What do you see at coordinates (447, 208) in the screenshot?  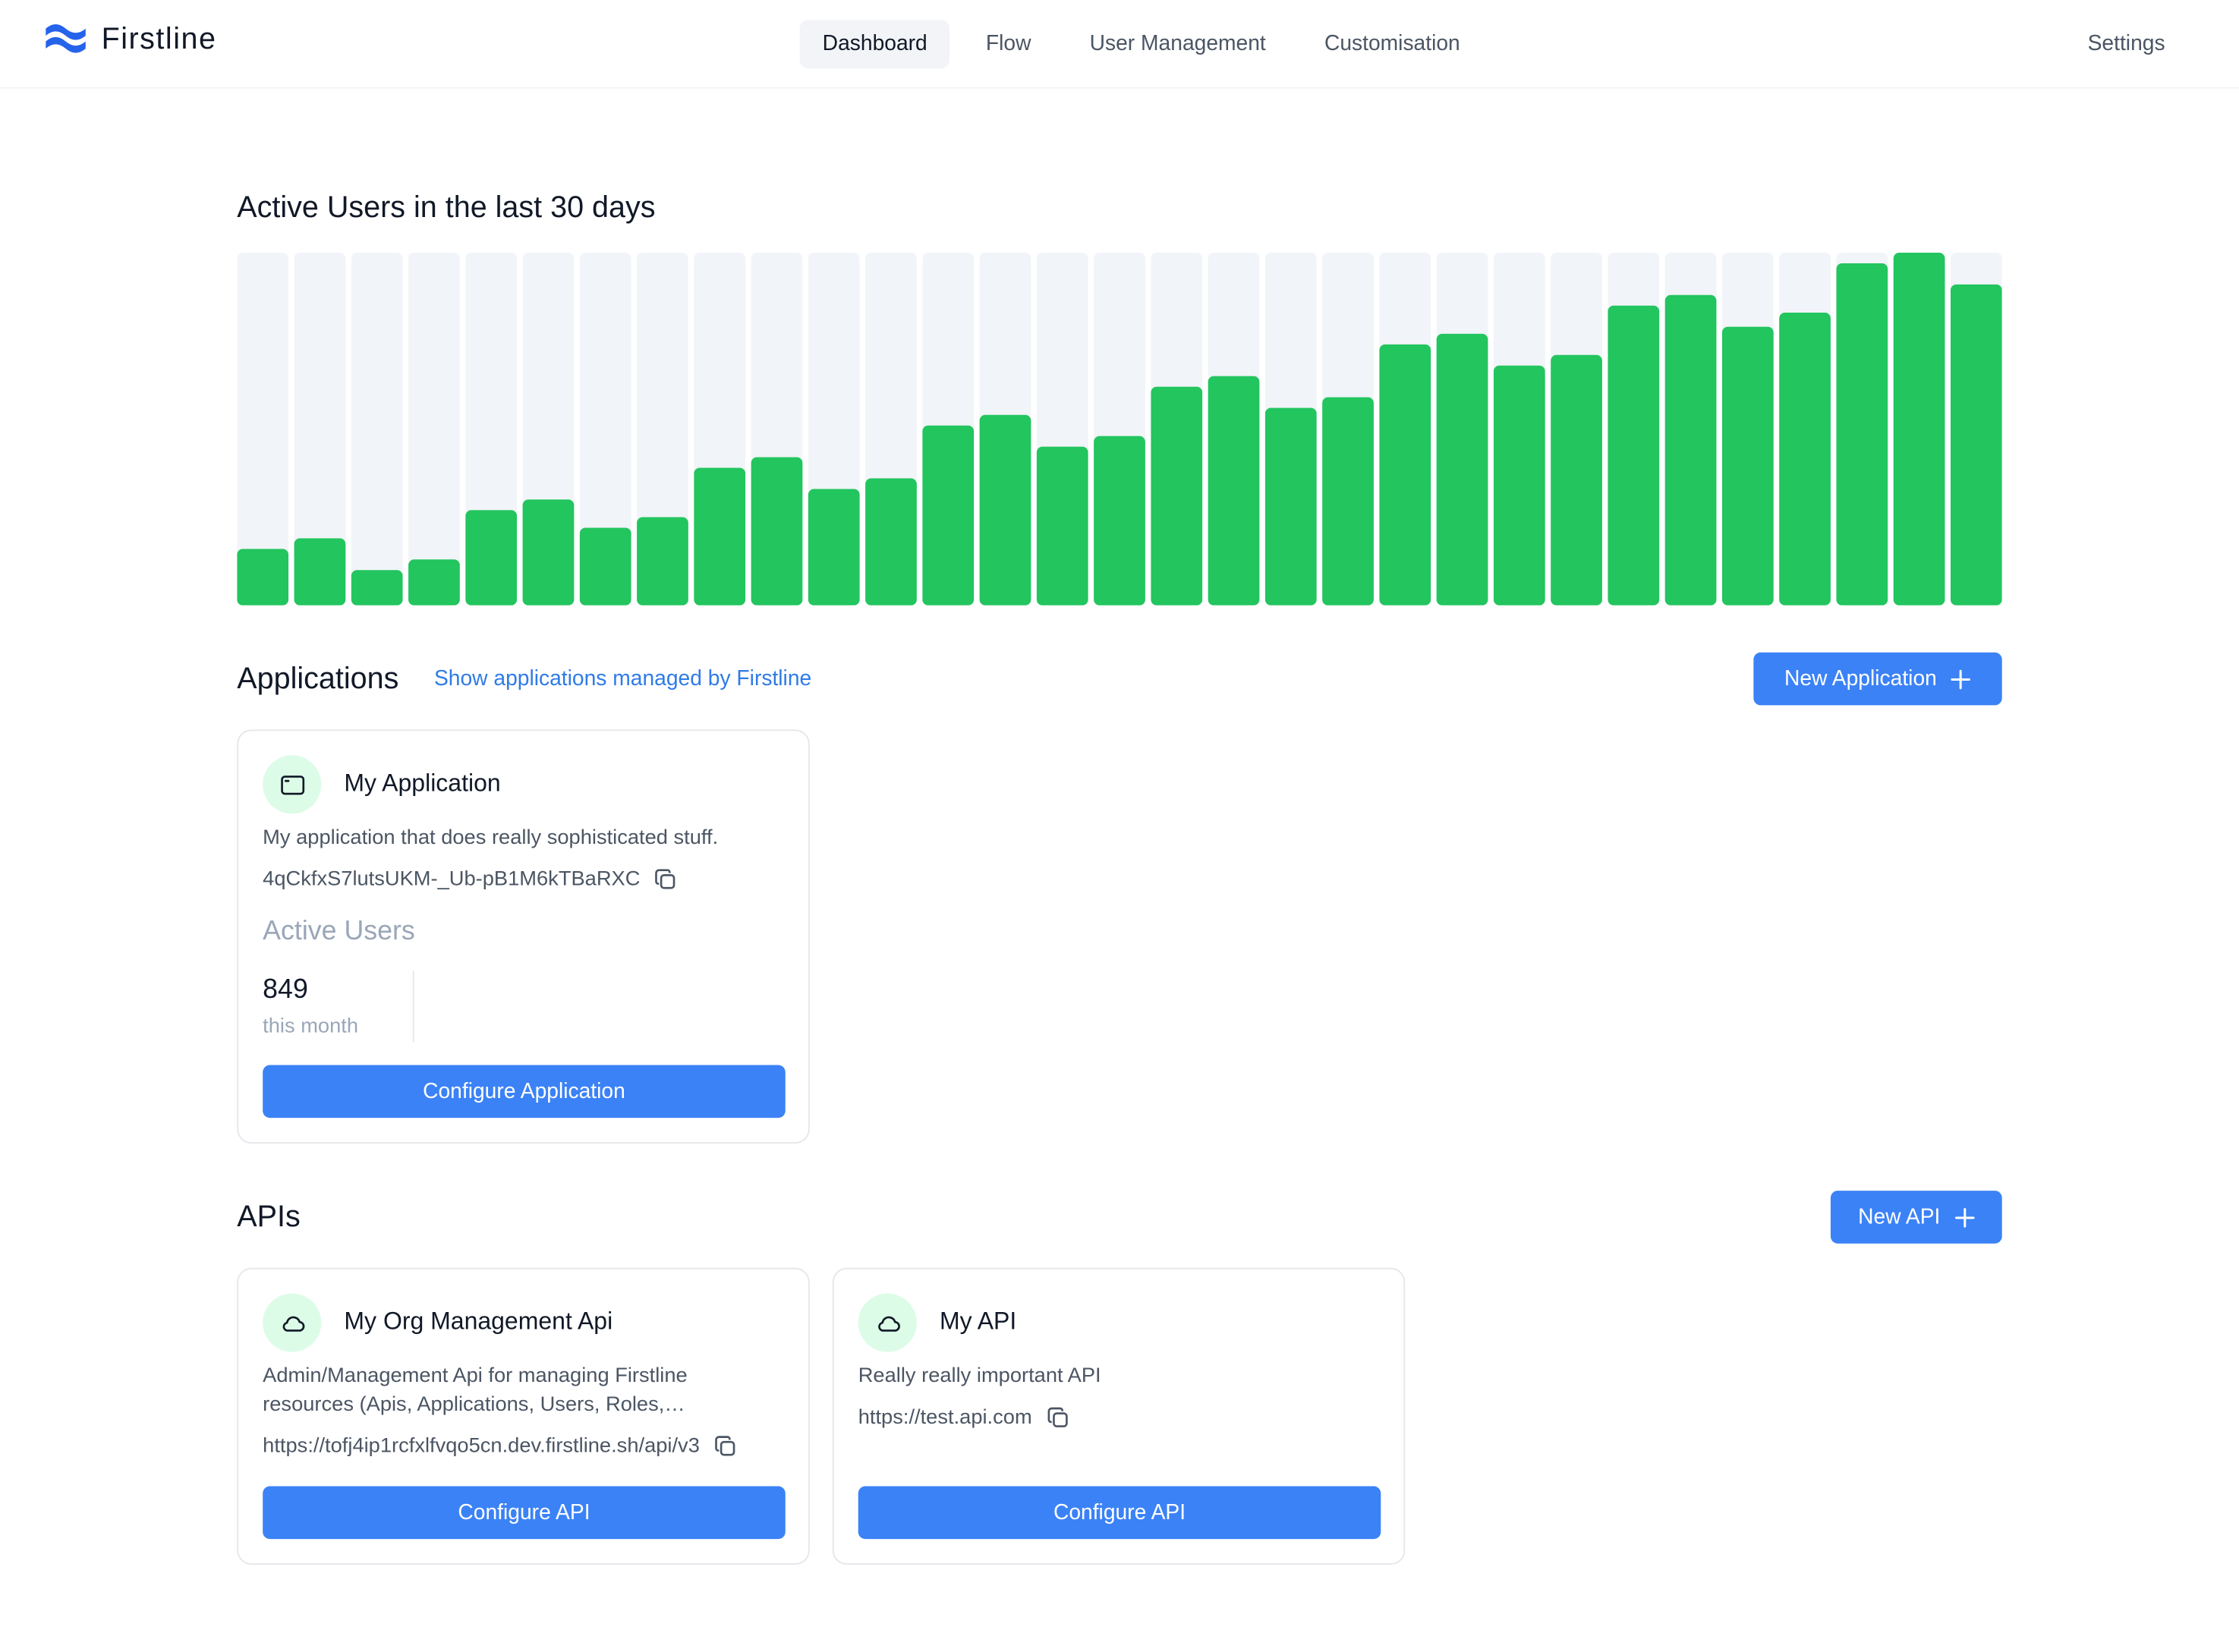 I see `chart-title: Active Users in the last 30 days` at bounding box center [447, 208].